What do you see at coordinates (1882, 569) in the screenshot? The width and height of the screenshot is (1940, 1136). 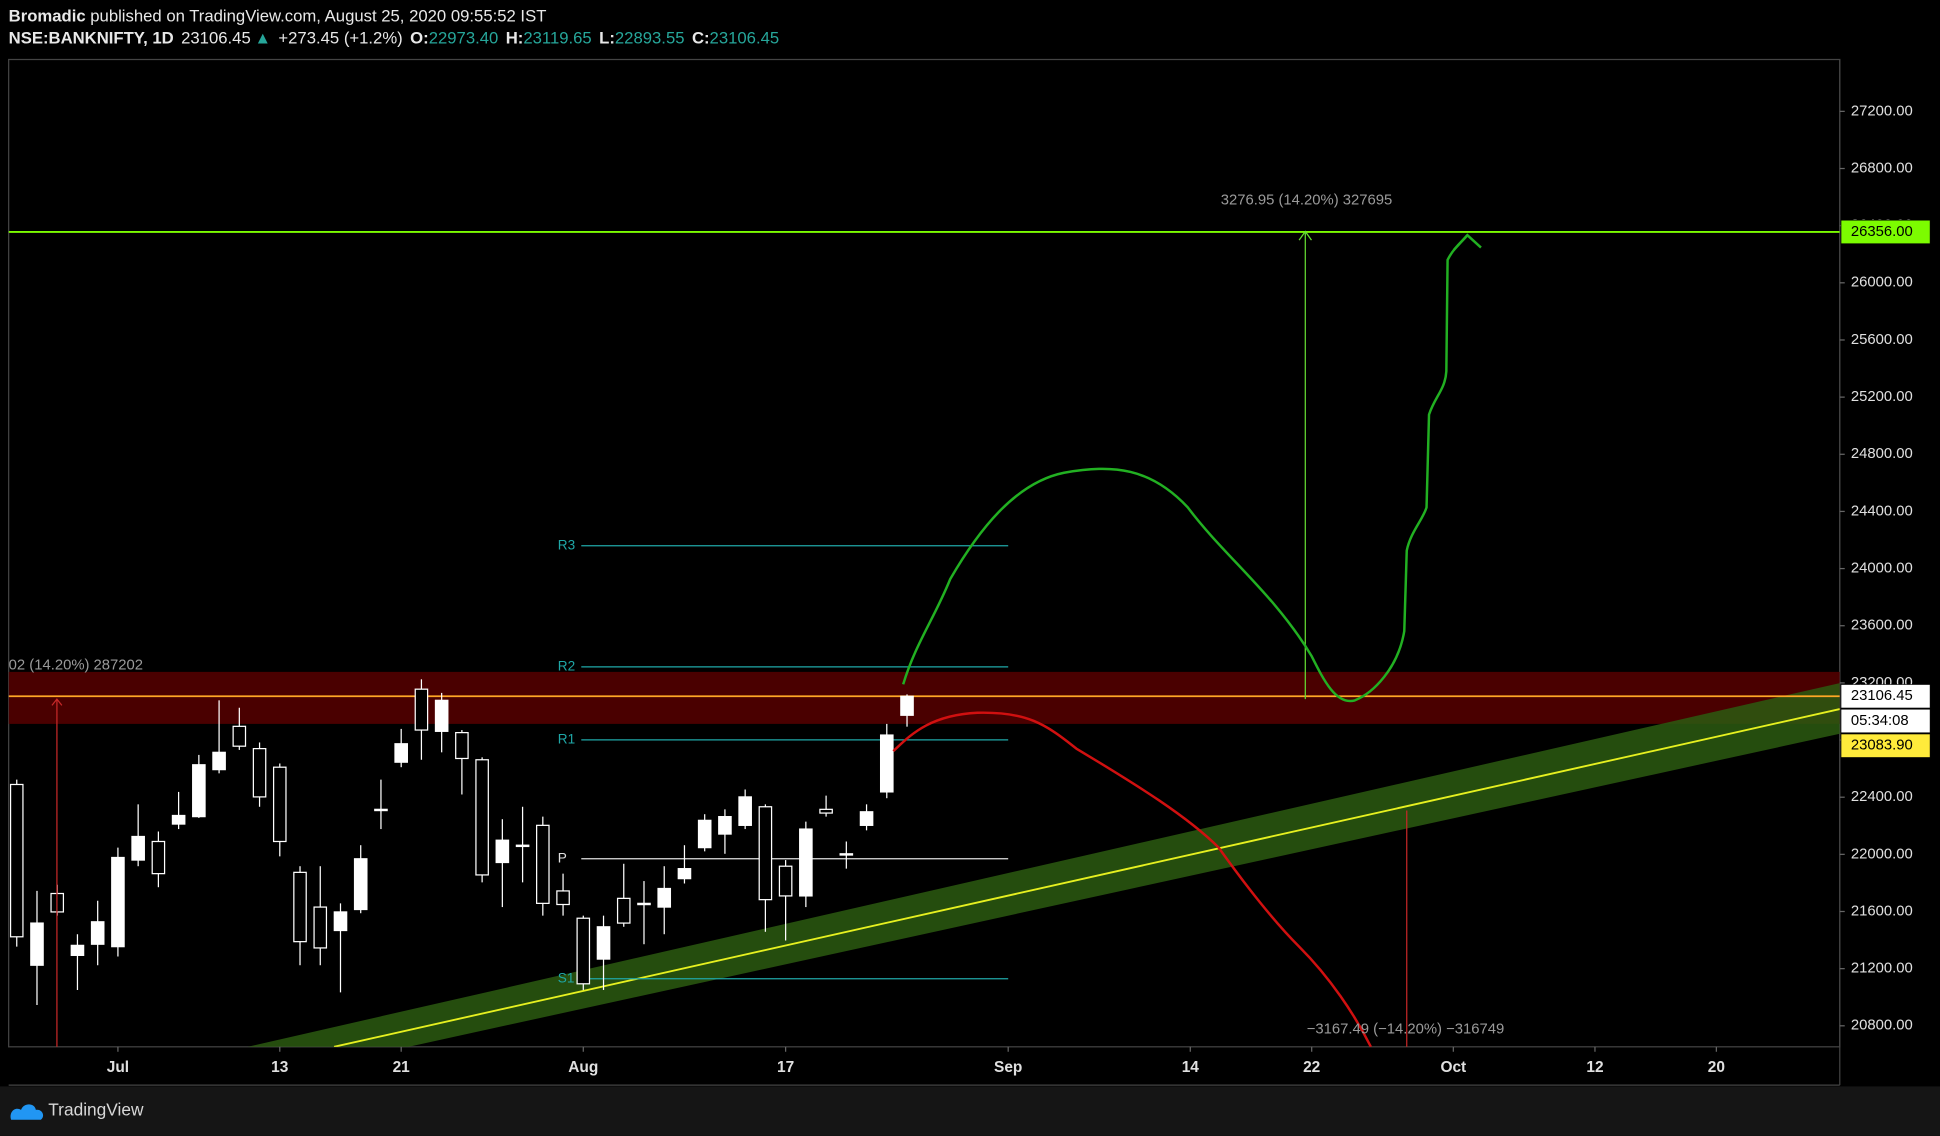 I see `y-tick-label: 24000.00` at bounding box center [1882, 569].